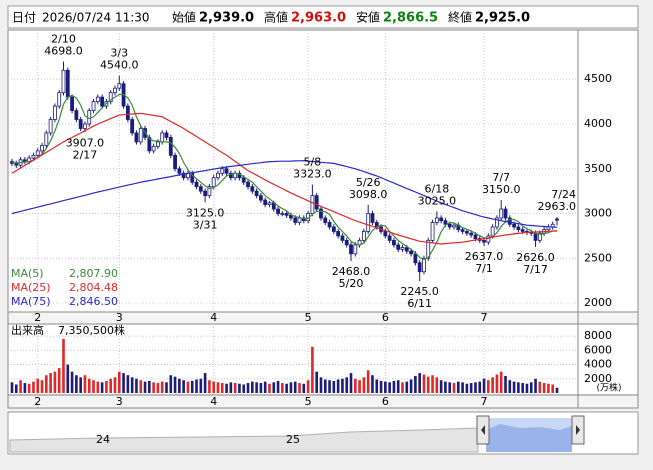 The image size is (653, 470). What do you see at coordinates (205, 224) in the screenshot?
I see `annotation-date: 3/31` at bounding box center [205, 224].